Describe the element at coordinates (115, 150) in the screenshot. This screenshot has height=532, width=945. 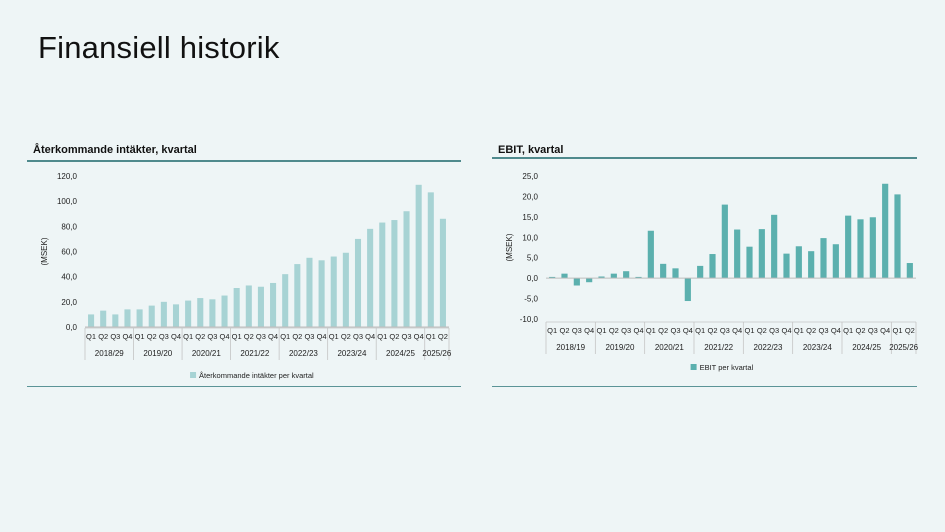
I see `revenue-chart-title: Återkommande intäkter, kvartal` at that location.